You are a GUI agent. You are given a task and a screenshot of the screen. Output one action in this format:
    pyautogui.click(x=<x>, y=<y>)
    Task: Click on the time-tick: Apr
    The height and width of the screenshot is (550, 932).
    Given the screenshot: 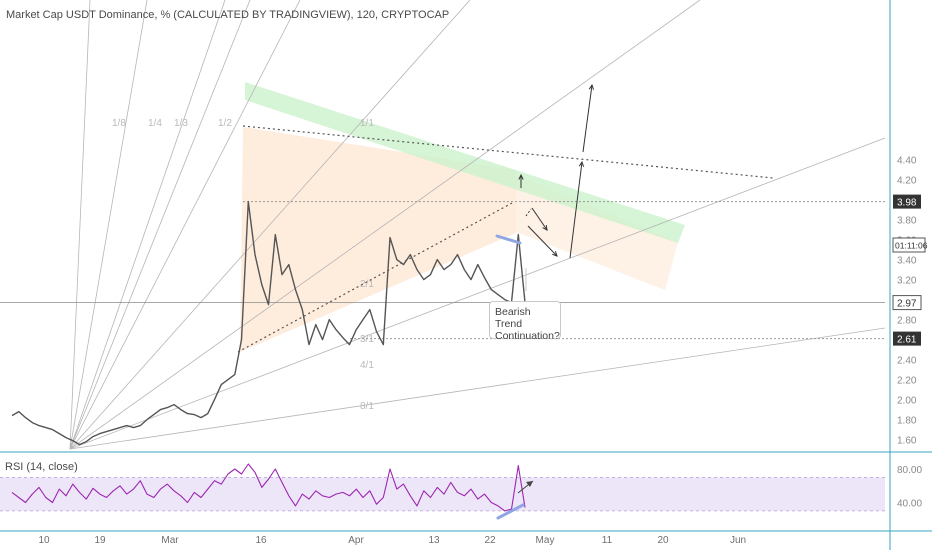 What is the action you would take?
    pyautogui.click(x=356, y=540)
    